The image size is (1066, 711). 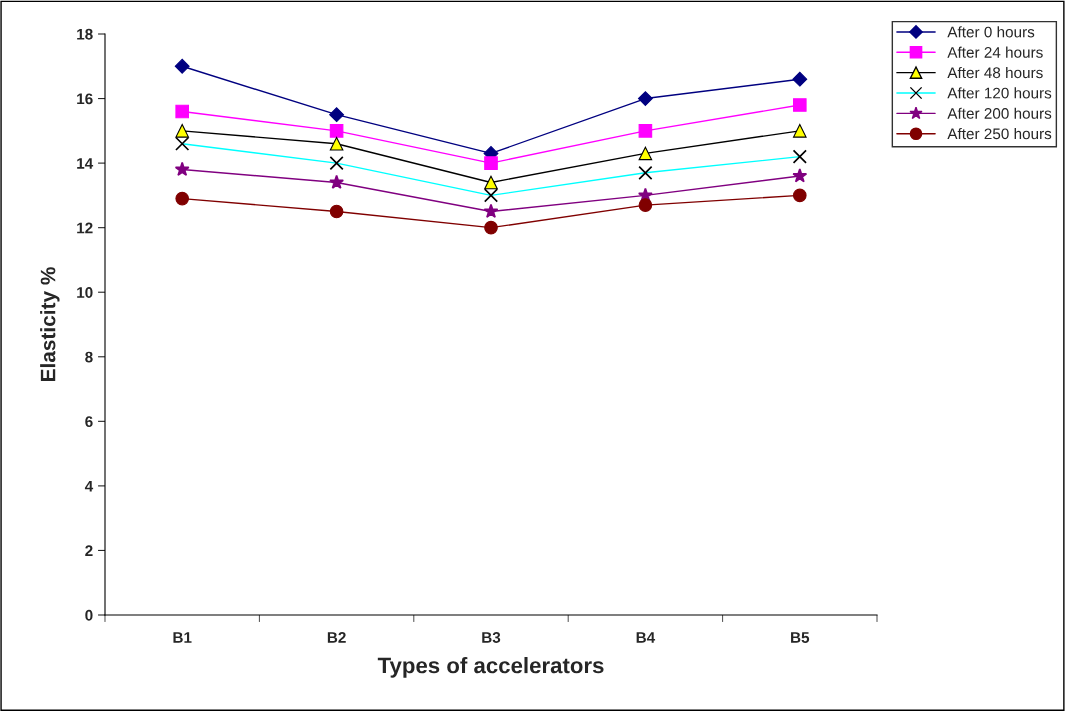 What do you see at coordinates (50, 324) in the screenshot?
I see `y-axis-title: Elasticity %` at bounding box center [50, 324].